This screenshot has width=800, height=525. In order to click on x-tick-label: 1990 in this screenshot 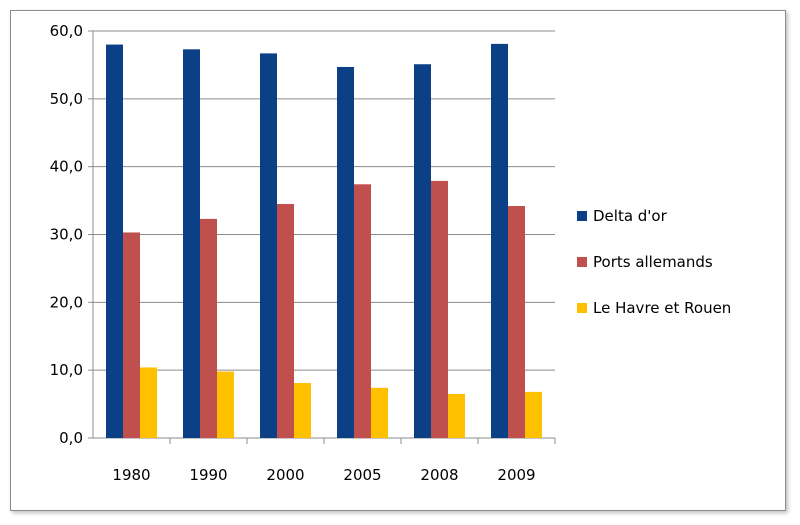, I will do `click(208, 475)`.